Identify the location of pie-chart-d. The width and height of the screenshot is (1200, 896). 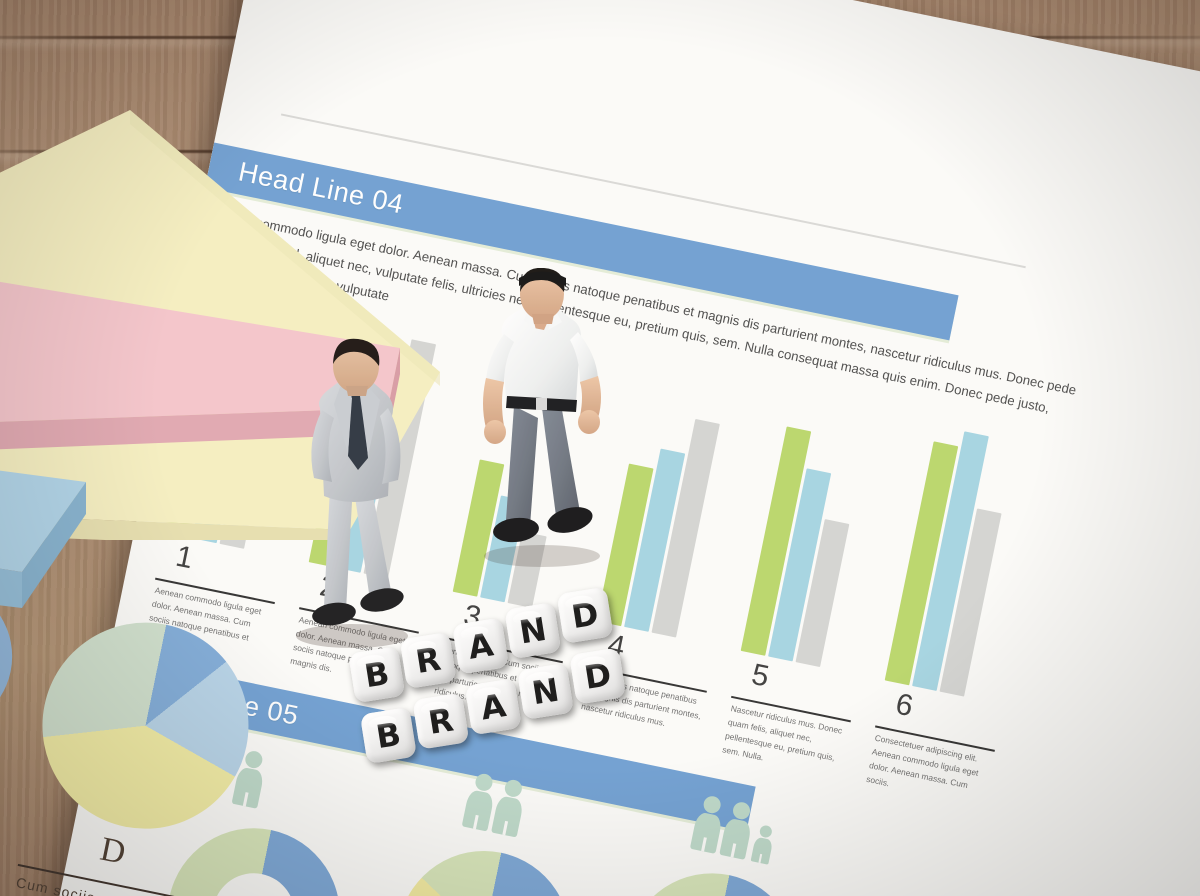
(145, 726).